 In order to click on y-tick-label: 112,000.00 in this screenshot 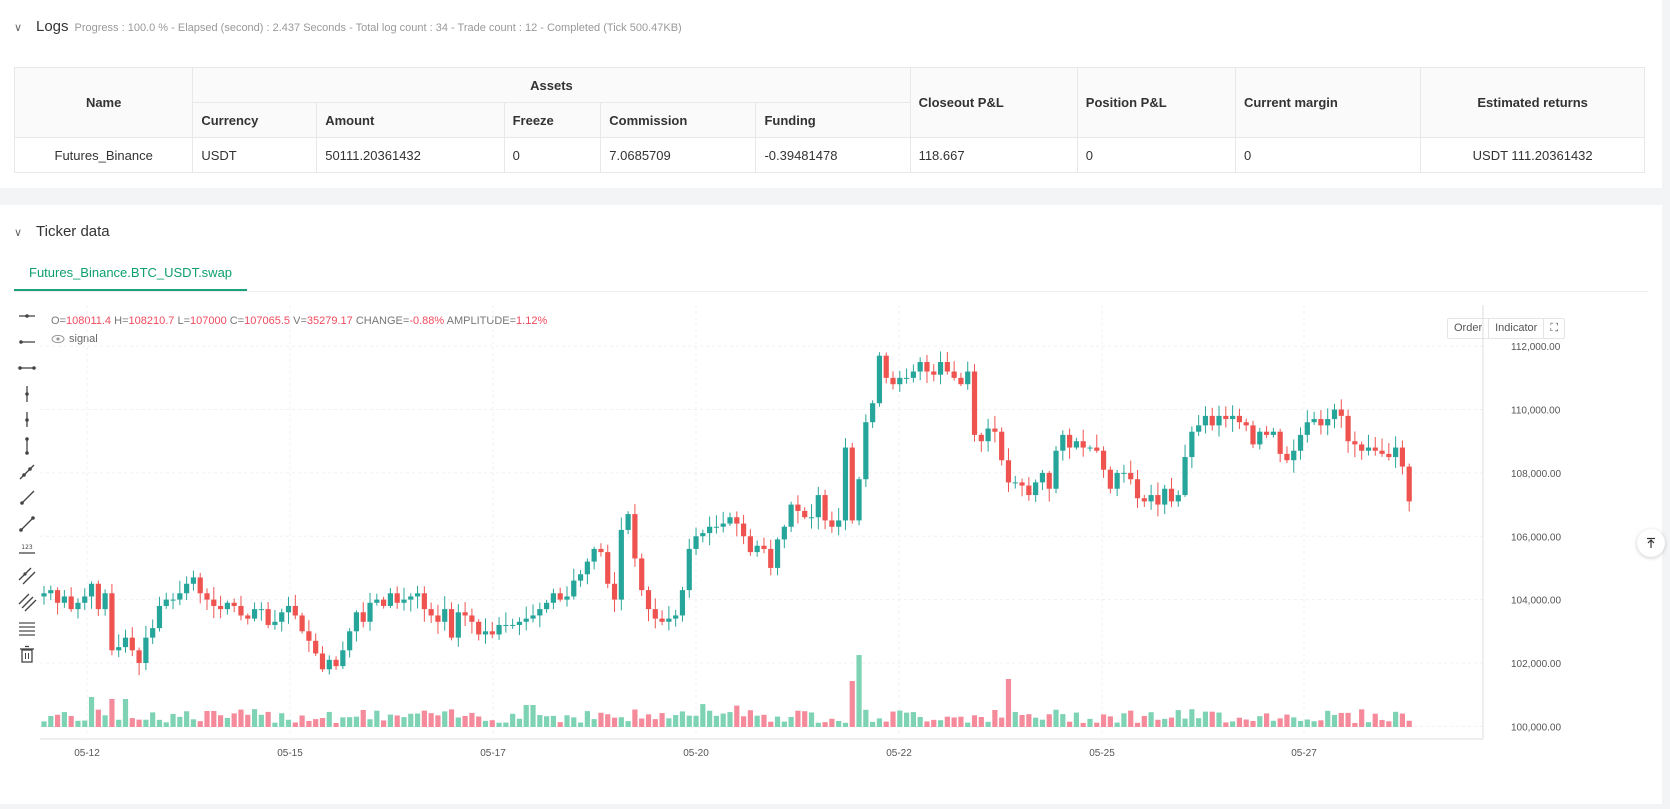, I will do `click(1536, 347)`.